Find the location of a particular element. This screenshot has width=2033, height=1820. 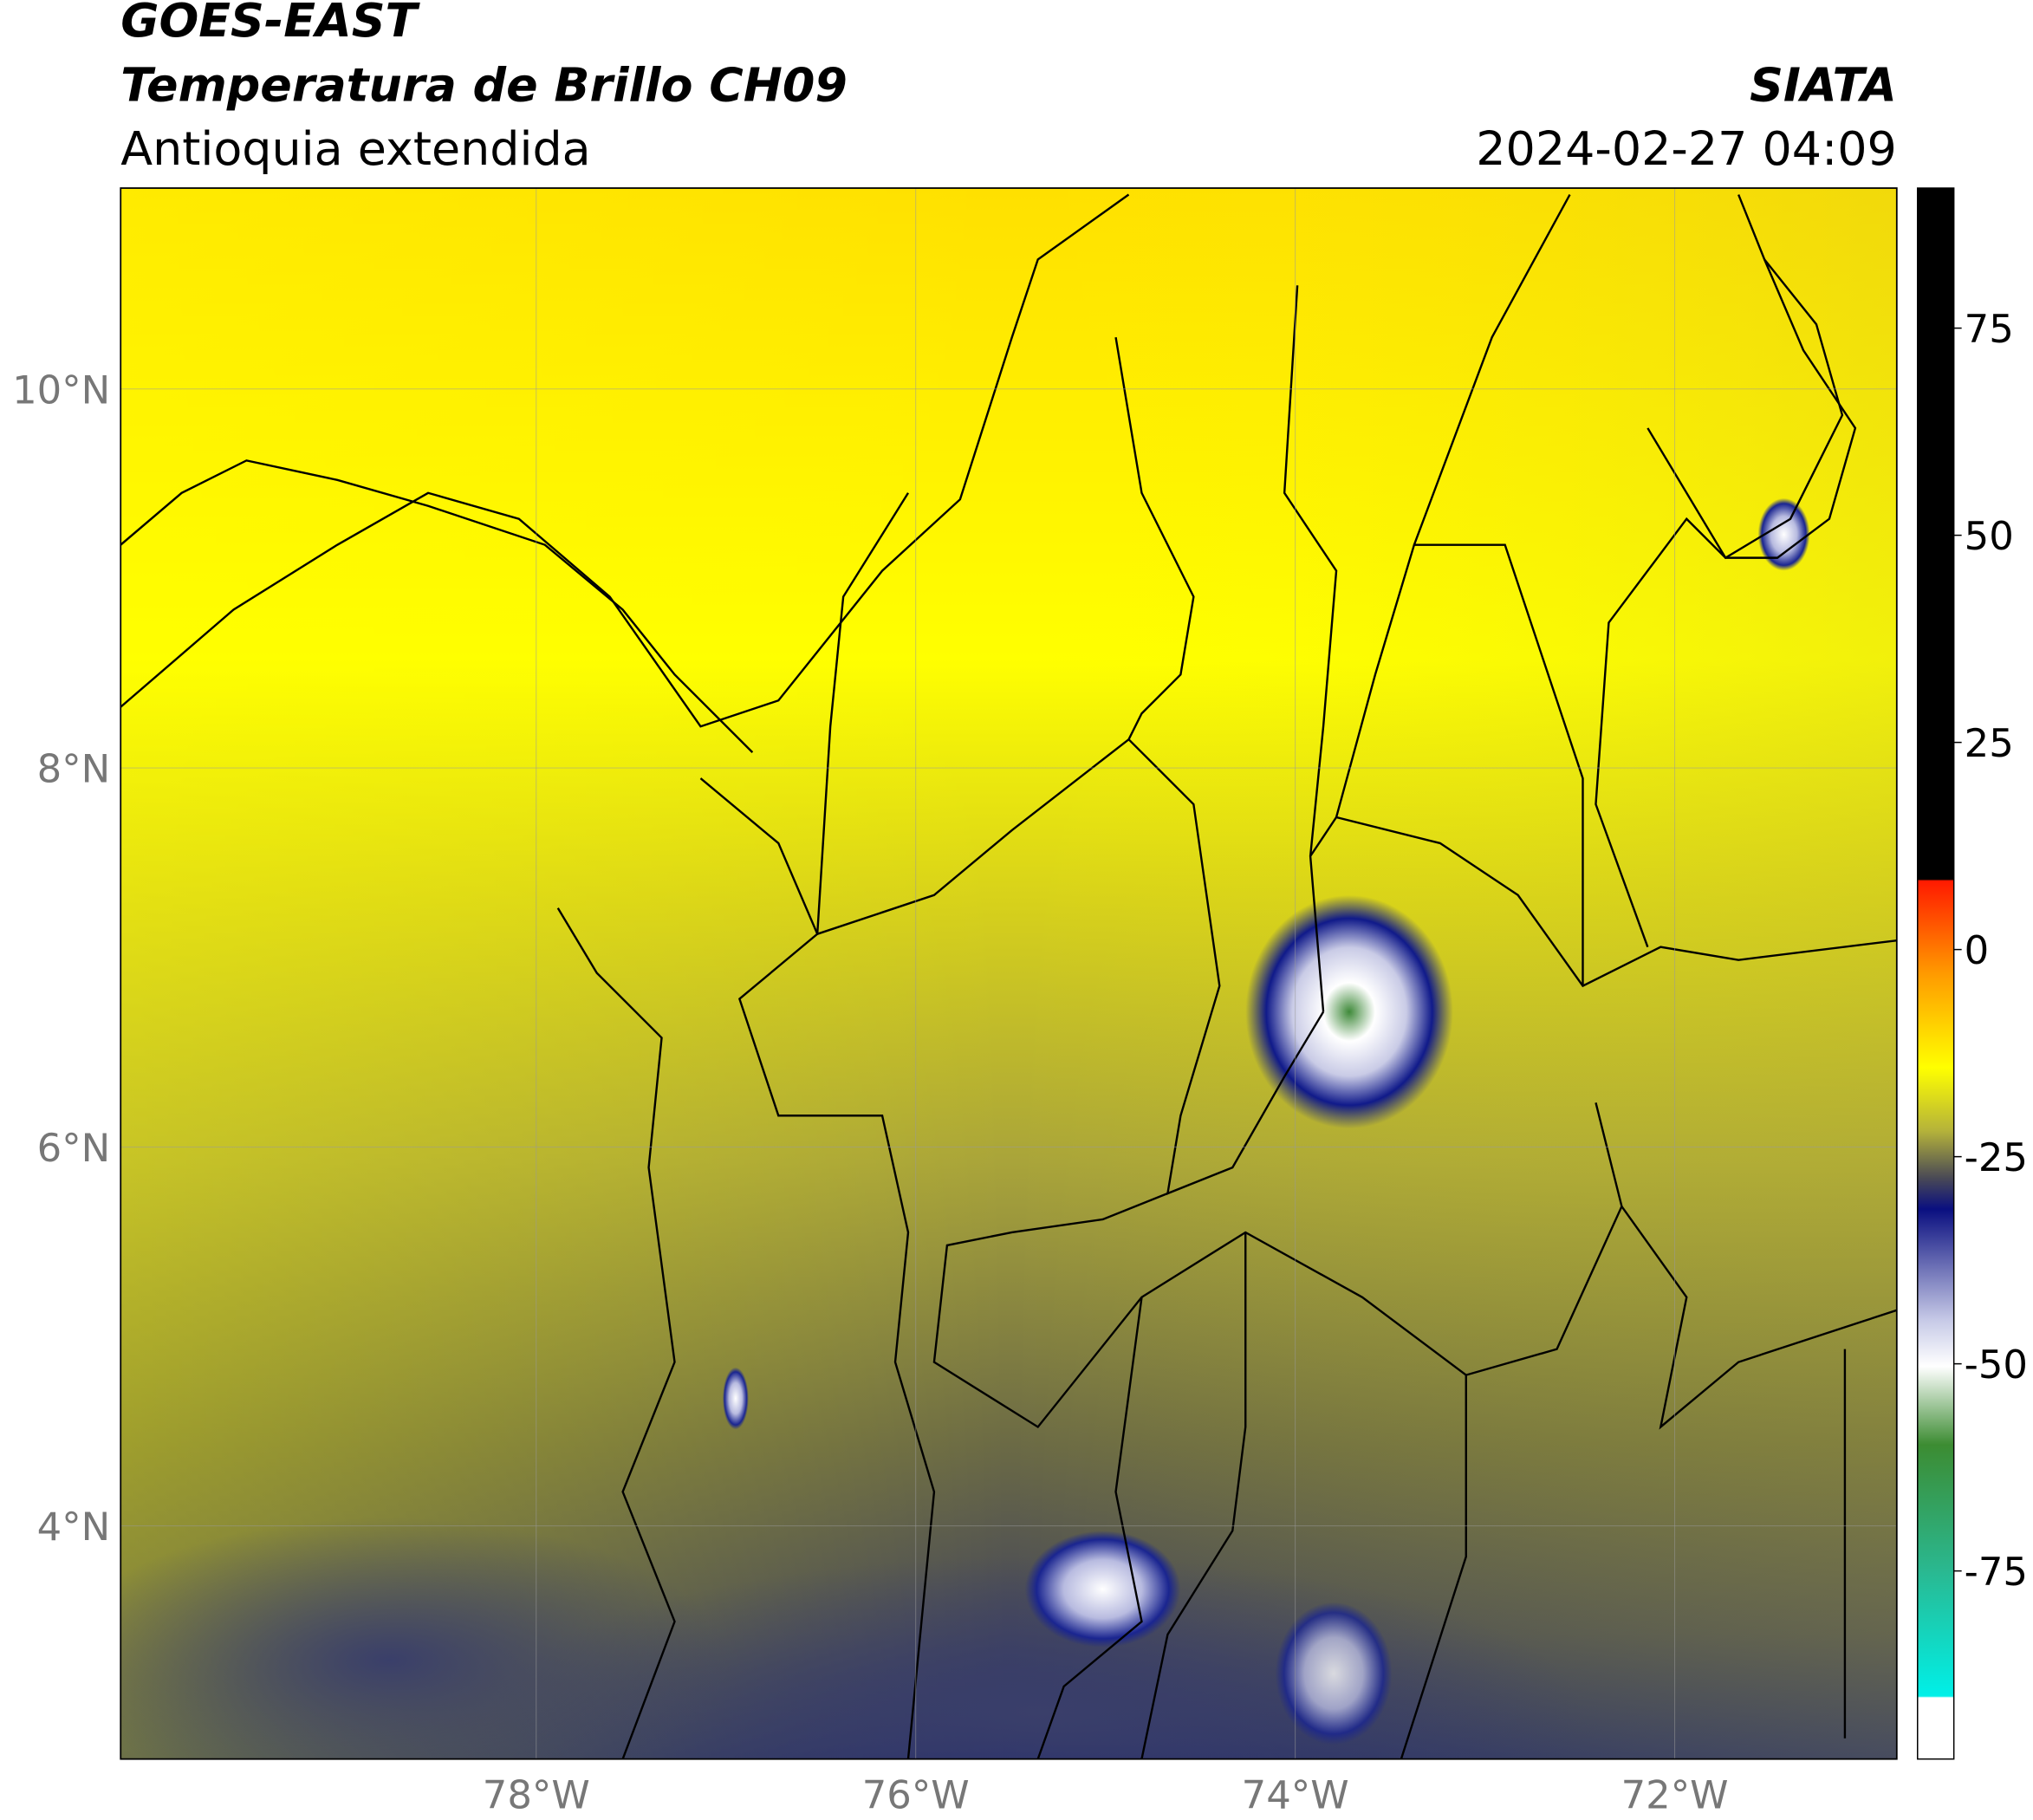

datetime-label: 2024-02-27 04:09 is located at coordinates (1686, 148).